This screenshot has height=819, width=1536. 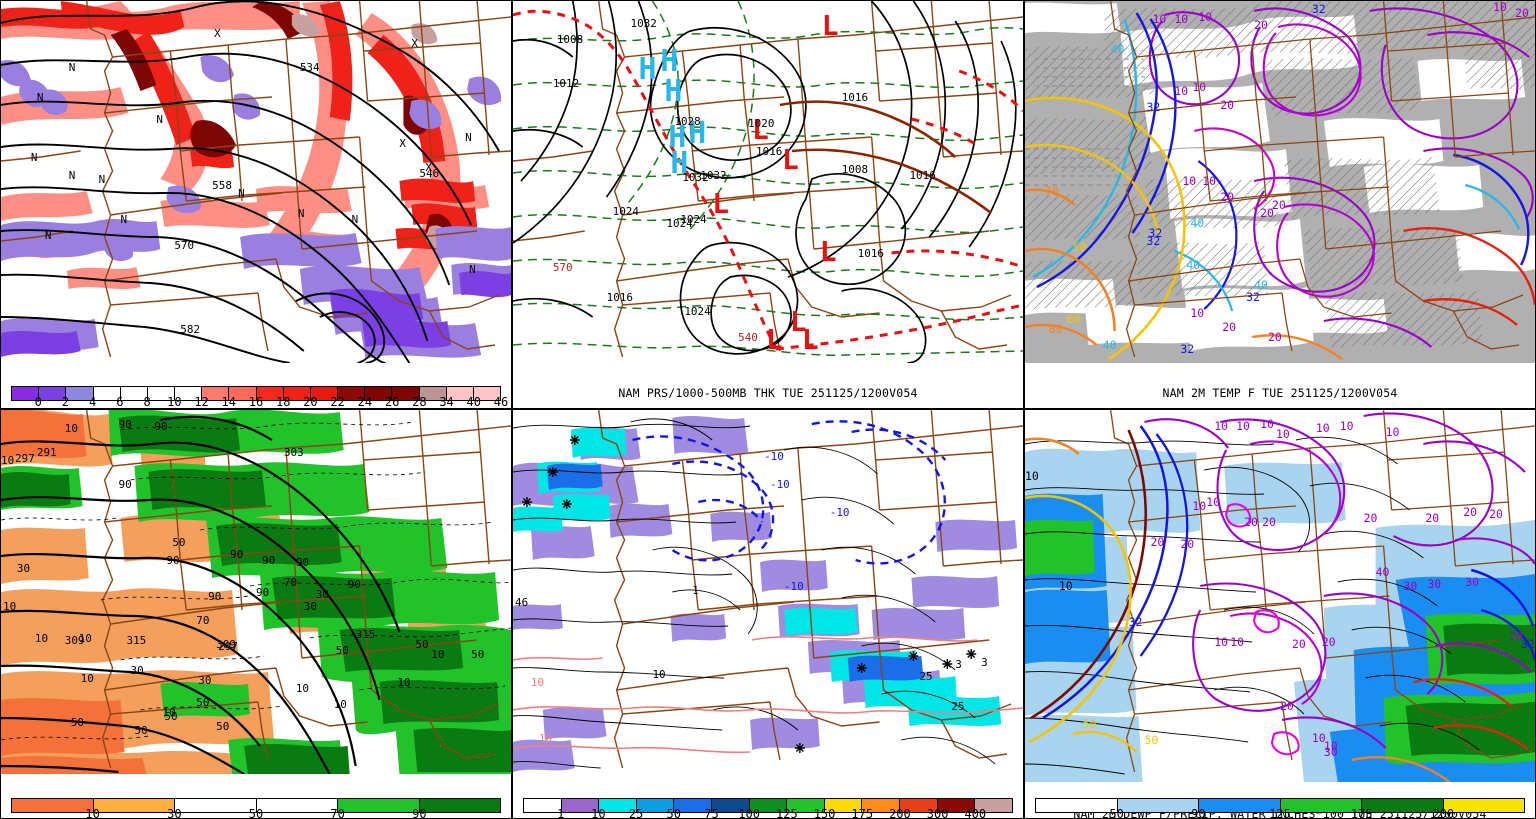 What do you see at coordinates (65, 402) in the screenshot?
I see `colorbar-vorticity-tick: 2` at bounding box center [65, 402].